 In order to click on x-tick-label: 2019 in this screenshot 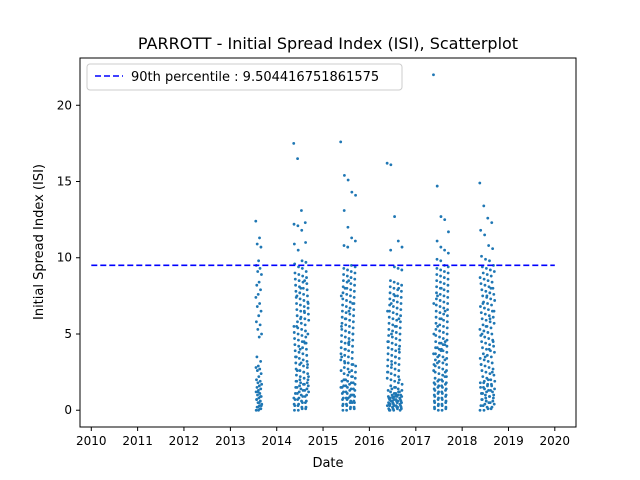, I will do `click(508, 441)`.